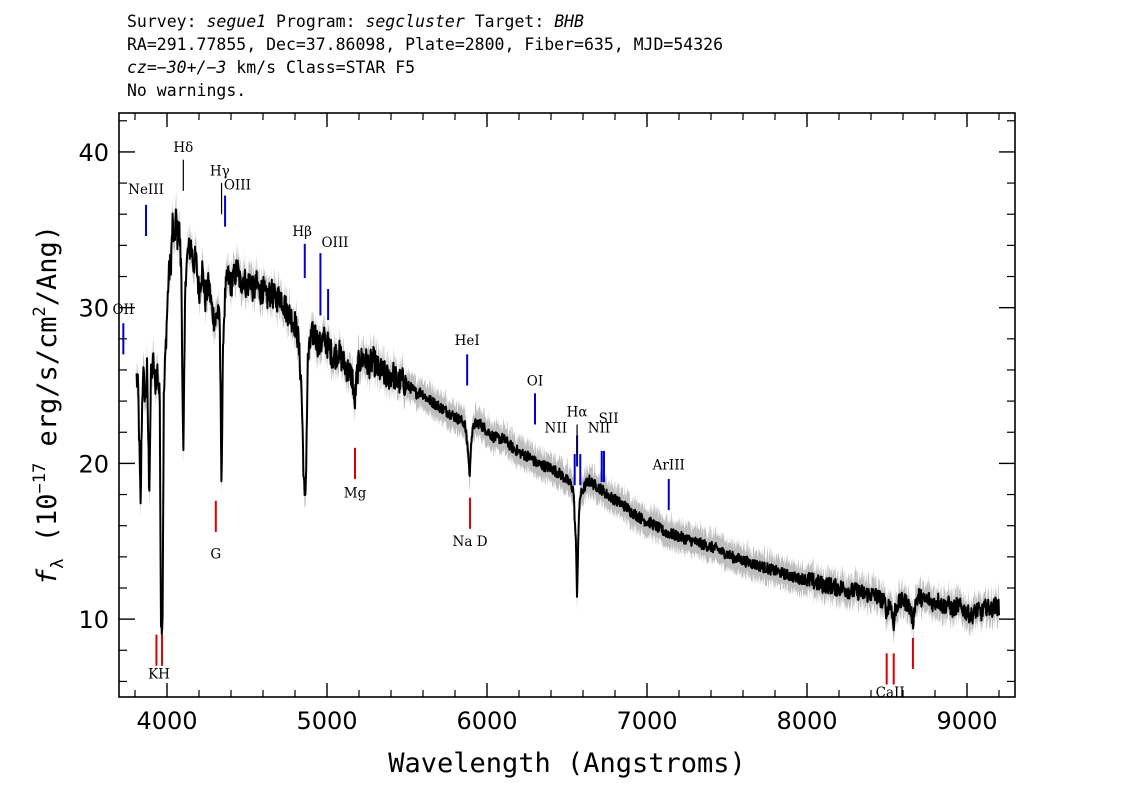 Image resolution: width=1134 pixels, height=810 pixels. I want to click on emission-line-label: HeI, so click(467, 341).